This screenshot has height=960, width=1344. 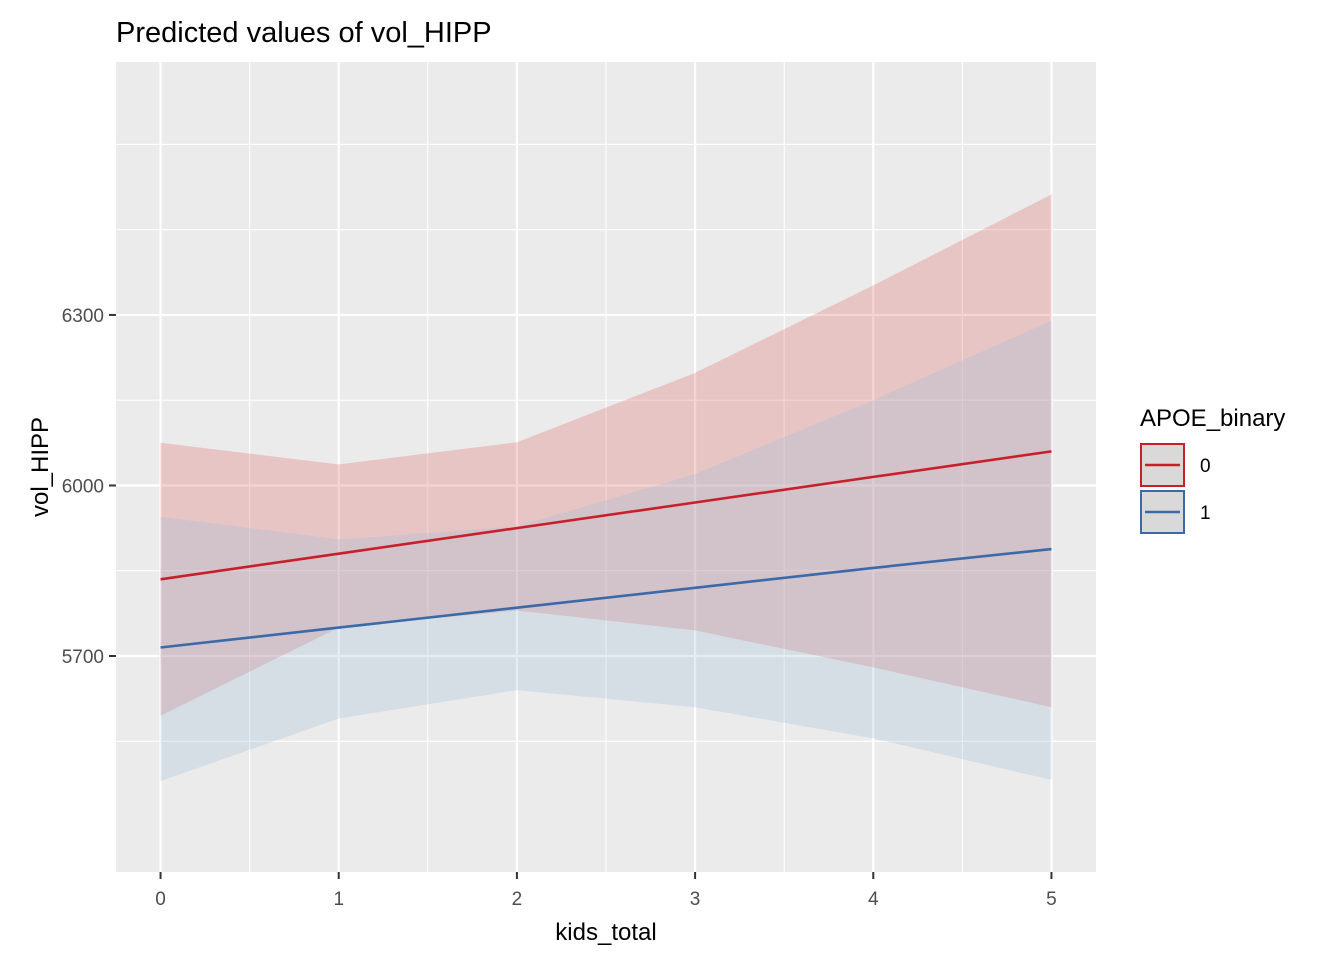 I want to click on legend-label-1: 1, so click(x=1205, y=513).